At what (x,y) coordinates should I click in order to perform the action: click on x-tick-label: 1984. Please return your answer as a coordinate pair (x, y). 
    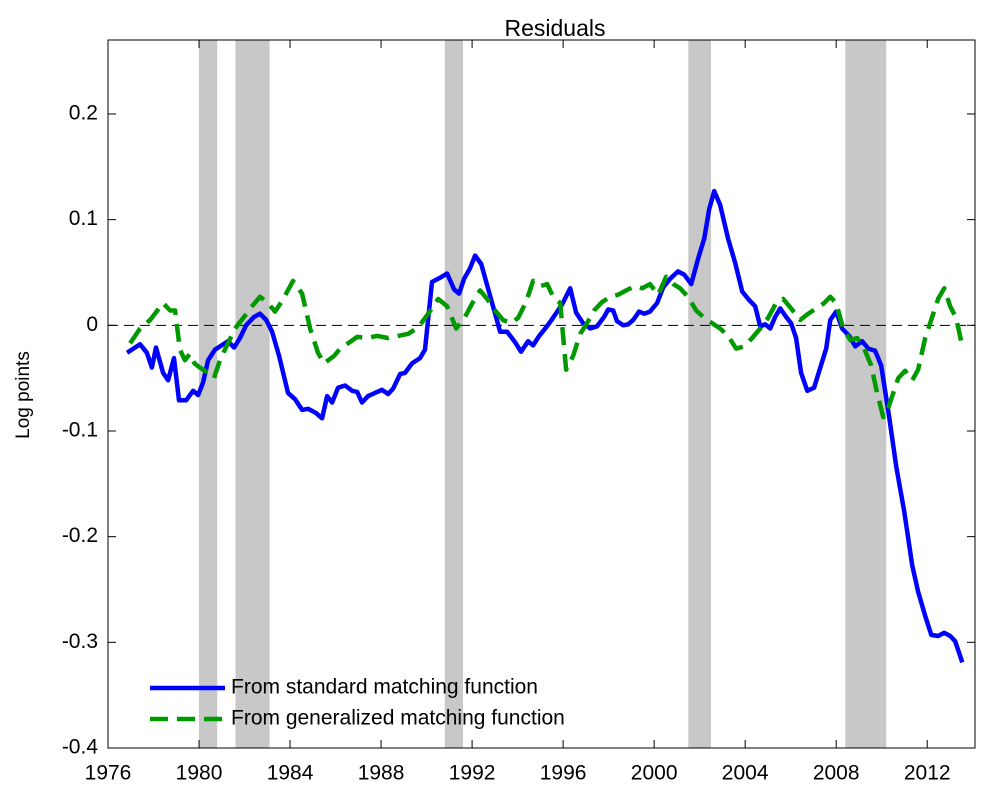
    Looking at the image, I should click on (290, 773).